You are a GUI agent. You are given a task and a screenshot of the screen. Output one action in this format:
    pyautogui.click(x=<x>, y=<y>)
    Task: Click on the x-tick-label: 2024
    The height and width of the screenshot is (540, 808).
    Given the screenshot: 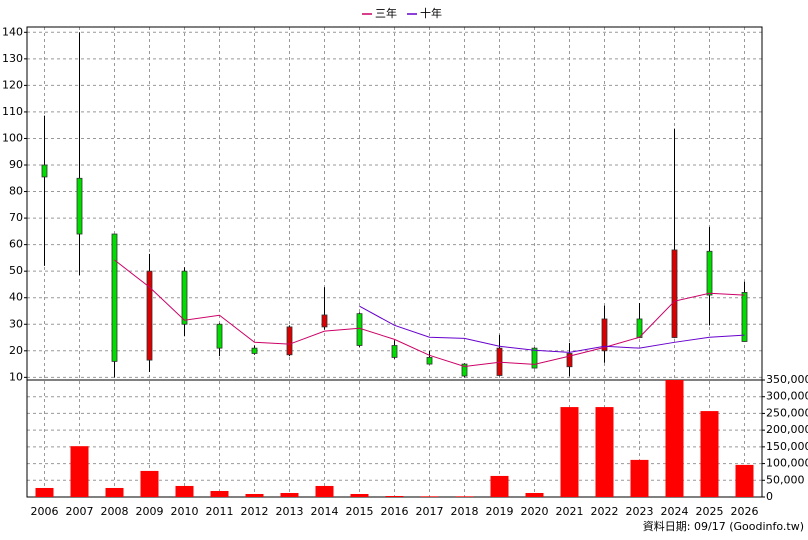 What is the action you would take?
    pyautogui.click(x=675, y=511)
    